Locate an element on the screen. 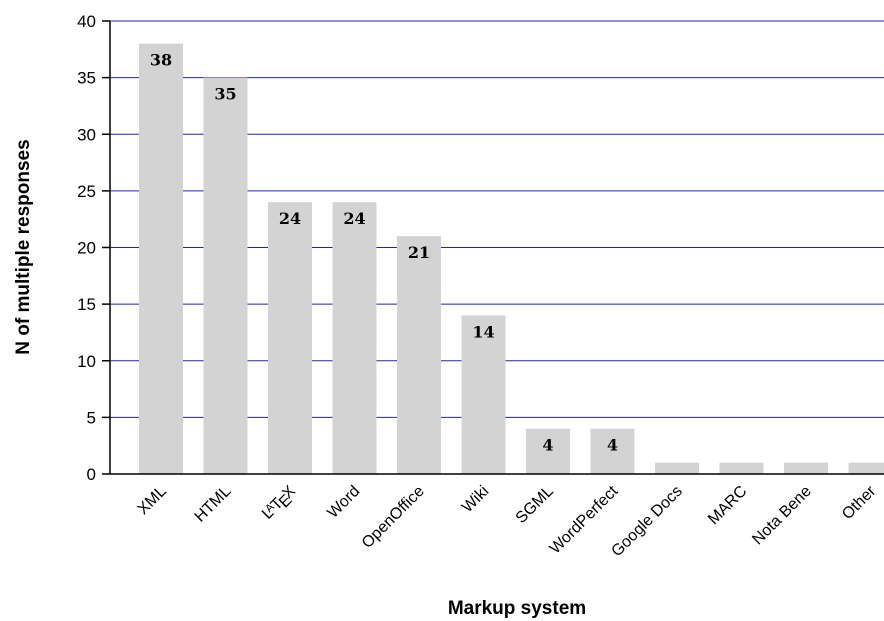 The width and height of the screenshot is (884, 621). y-axis-title: N of multiple responses is located at coordinates (23, 246).